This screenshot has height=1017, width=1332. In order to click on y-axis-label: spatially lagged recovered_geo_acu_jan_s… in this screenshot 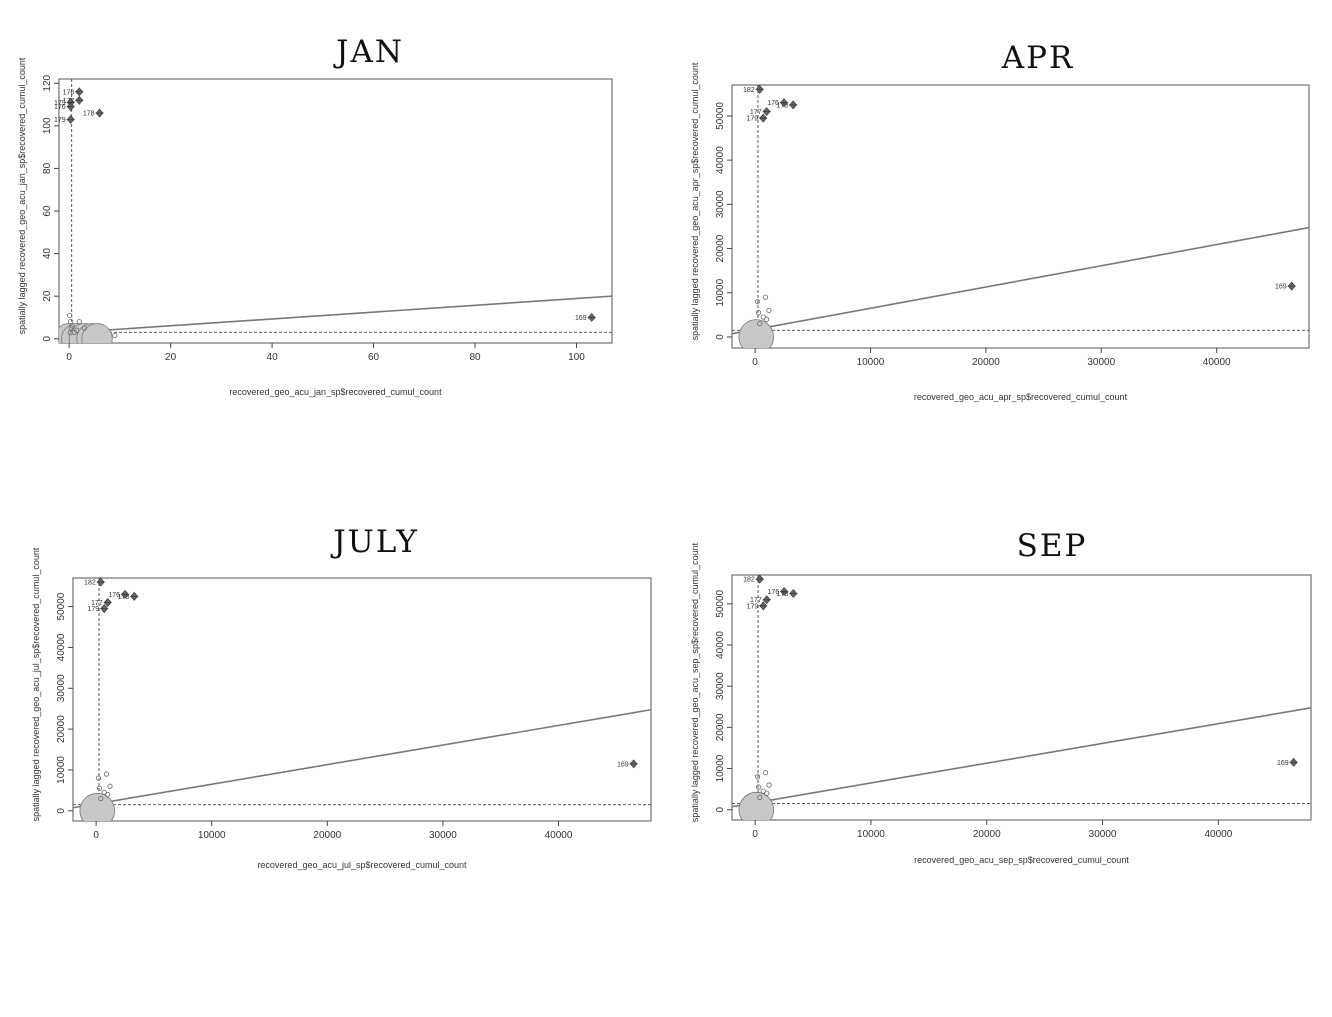, I will do `click(22, 195)`.